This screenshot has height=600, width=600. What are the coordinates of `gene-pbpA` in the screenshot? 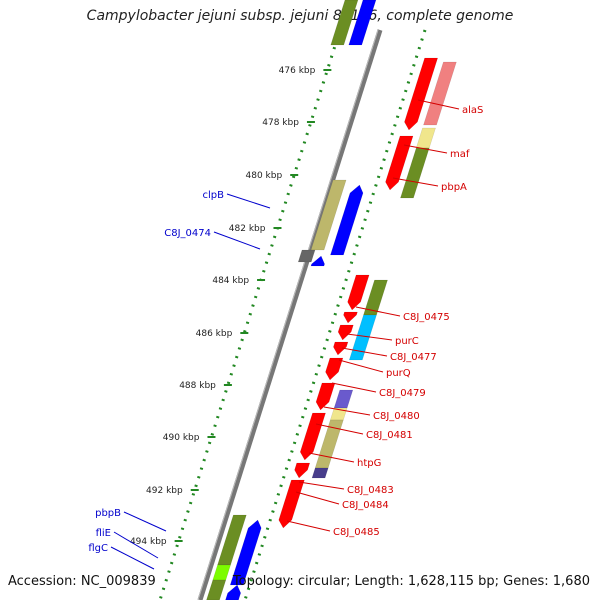 It's located at (415, 173).